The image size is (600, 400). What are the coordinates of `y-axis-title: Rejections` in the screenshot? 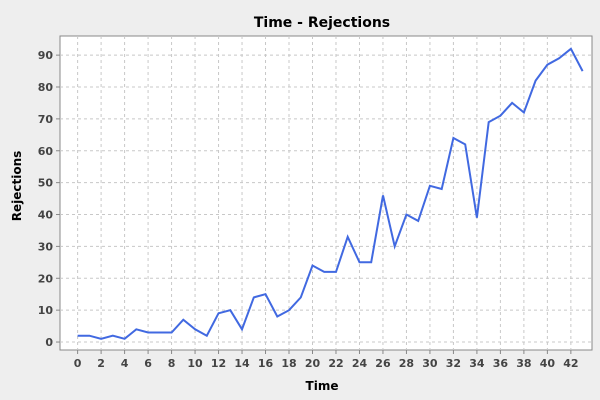 It's located at (17, 186).